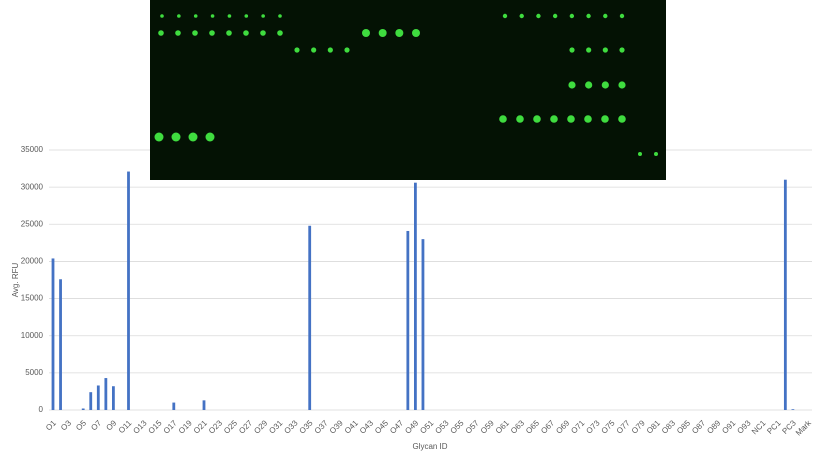  What do you see at coordinates (185, 426) in the screenshot?
I see `x-tick-label: O19` at bounding box center [185, 426].